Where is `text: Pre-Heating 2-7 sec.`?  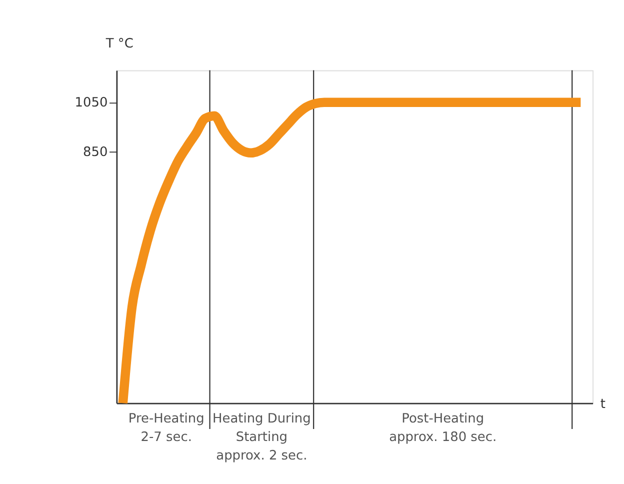 text: Pre-Heating 2-7 sec. is located at coordinates (166, 428).